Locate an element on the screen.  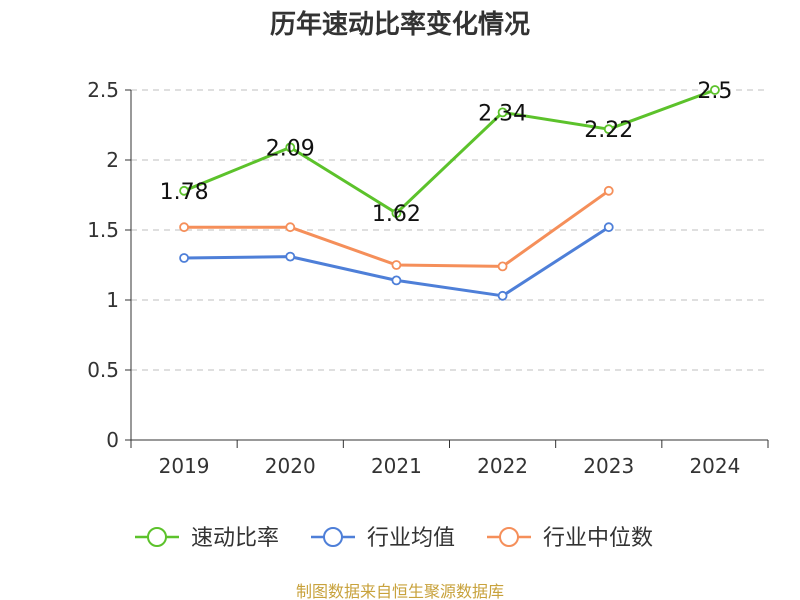
data-label: 1.62 is located at coordinates (396, 214).